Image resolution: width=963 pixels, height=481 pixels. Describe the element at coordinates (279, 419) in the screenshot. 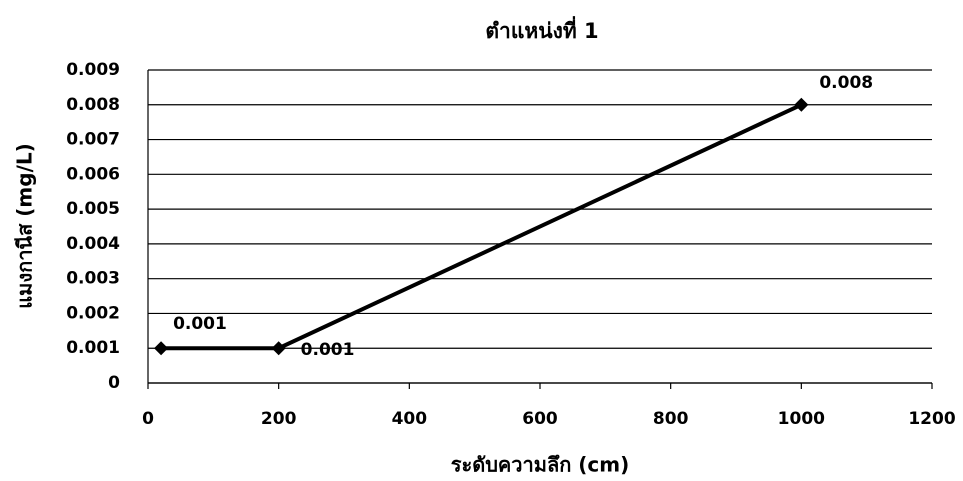

I see `x-tick-label: 200` at that location.